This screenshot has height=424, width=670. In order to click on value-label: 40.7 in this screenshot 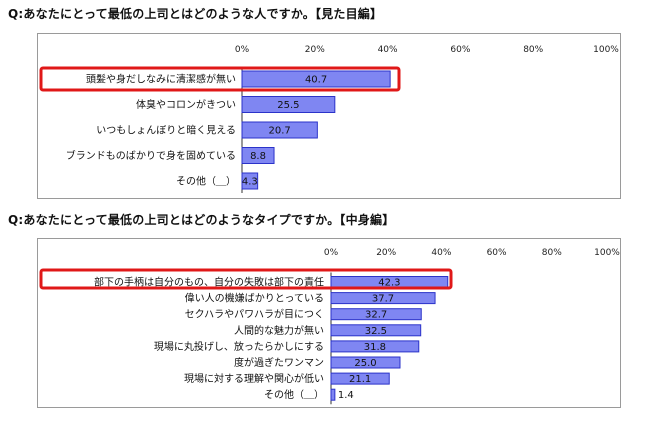, I will do `click(316, 80)`.